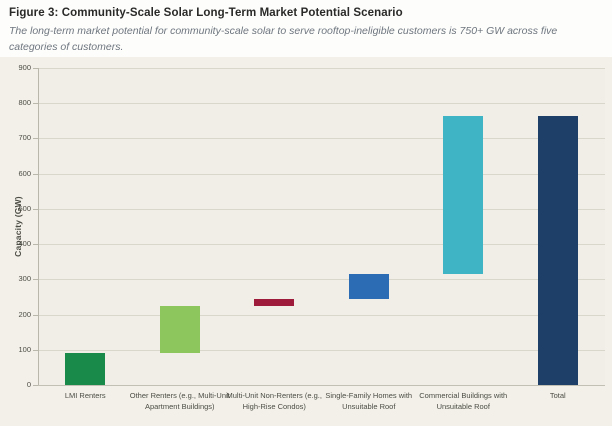 This screenshot has width=612, height=426. I want to click on y-tick-label: 100, so click(24, 349).